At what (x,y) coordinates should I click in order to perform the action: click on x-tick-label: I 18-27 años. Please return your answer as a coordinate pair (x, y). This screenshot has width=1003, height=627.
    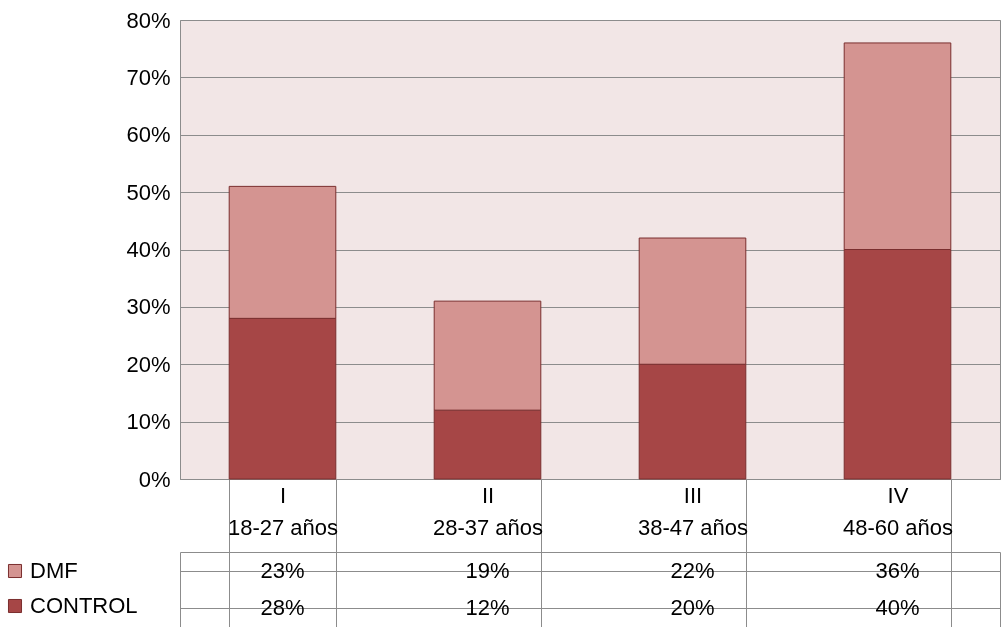
    Looking at the image, I should click on (283, 511).